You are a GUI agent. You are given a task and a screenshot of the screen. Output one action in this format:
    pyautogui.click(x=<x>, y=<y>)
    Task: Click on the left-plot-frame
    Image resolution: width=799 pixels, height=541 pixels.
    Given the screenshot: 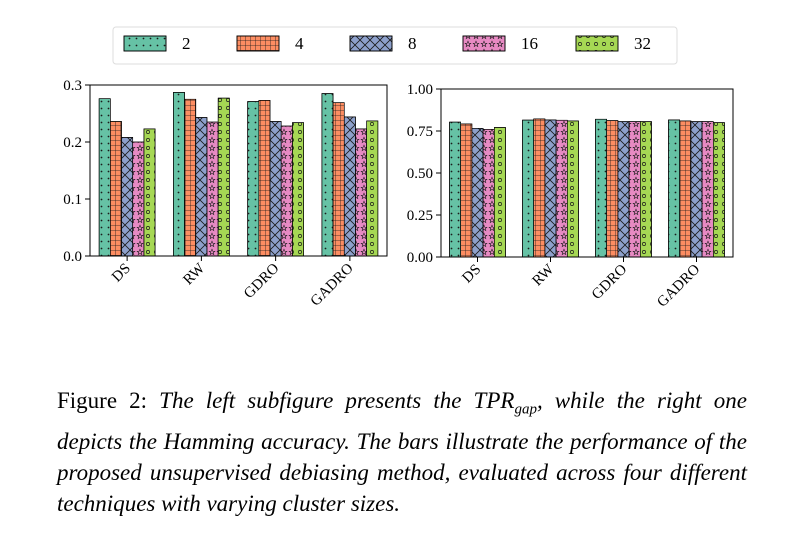 What is the action you would take?
    pyautogui.click(x=238, y=170)
    